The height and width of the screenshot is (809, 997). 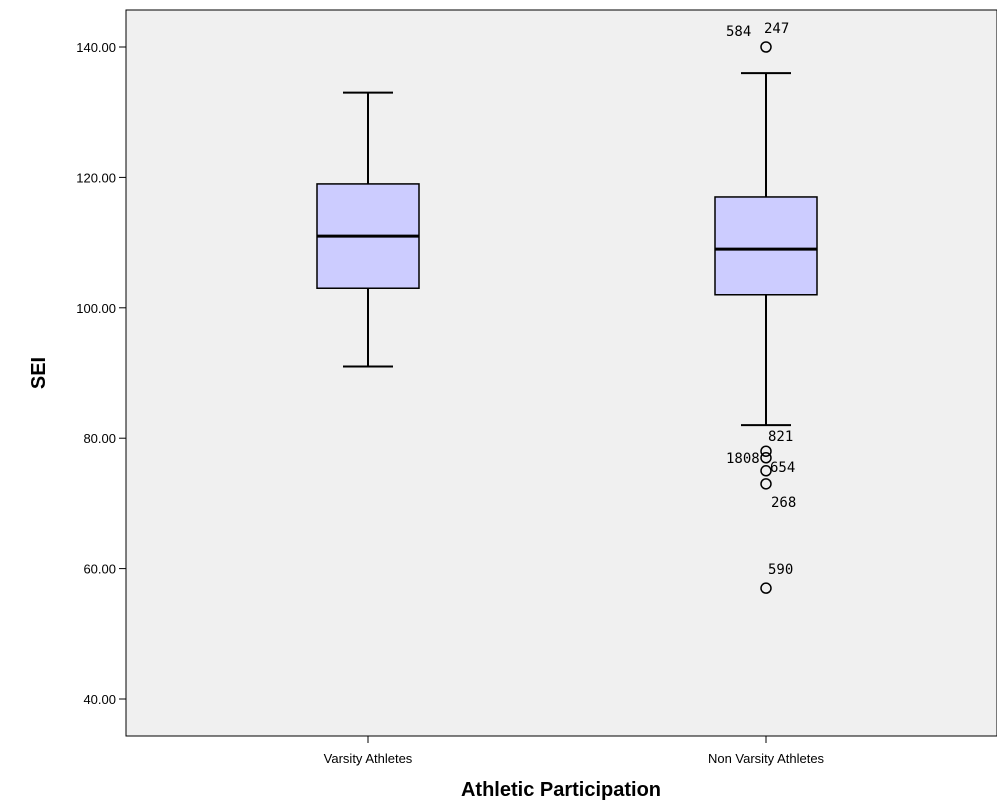 I want to click on outlier-label: 821, so click(x=780, y=437).